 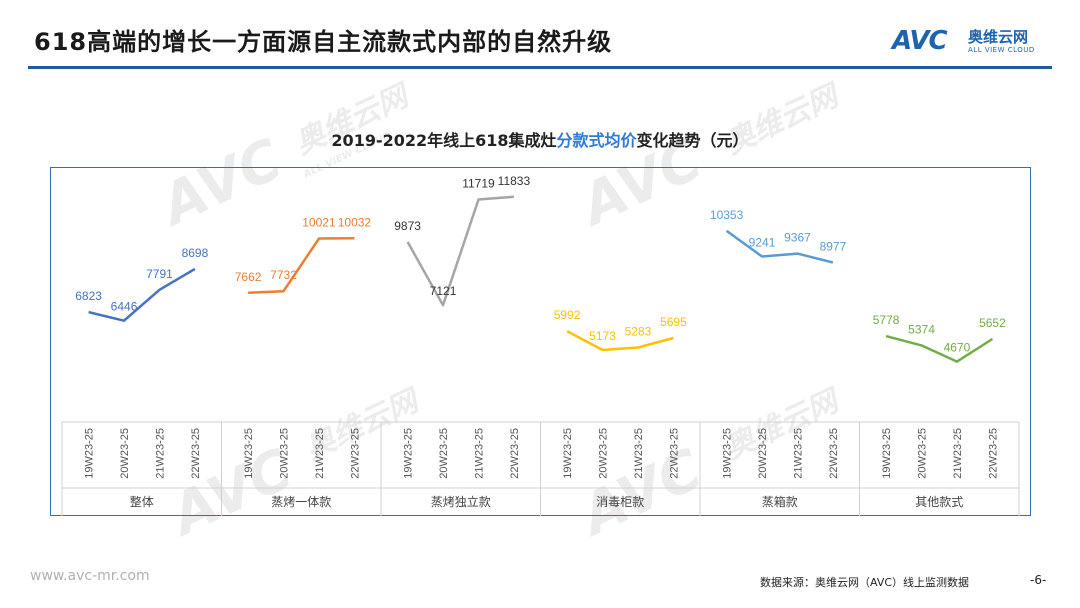 I want to click on logo-cn: 奥维云网, so click(x=998, y=37).